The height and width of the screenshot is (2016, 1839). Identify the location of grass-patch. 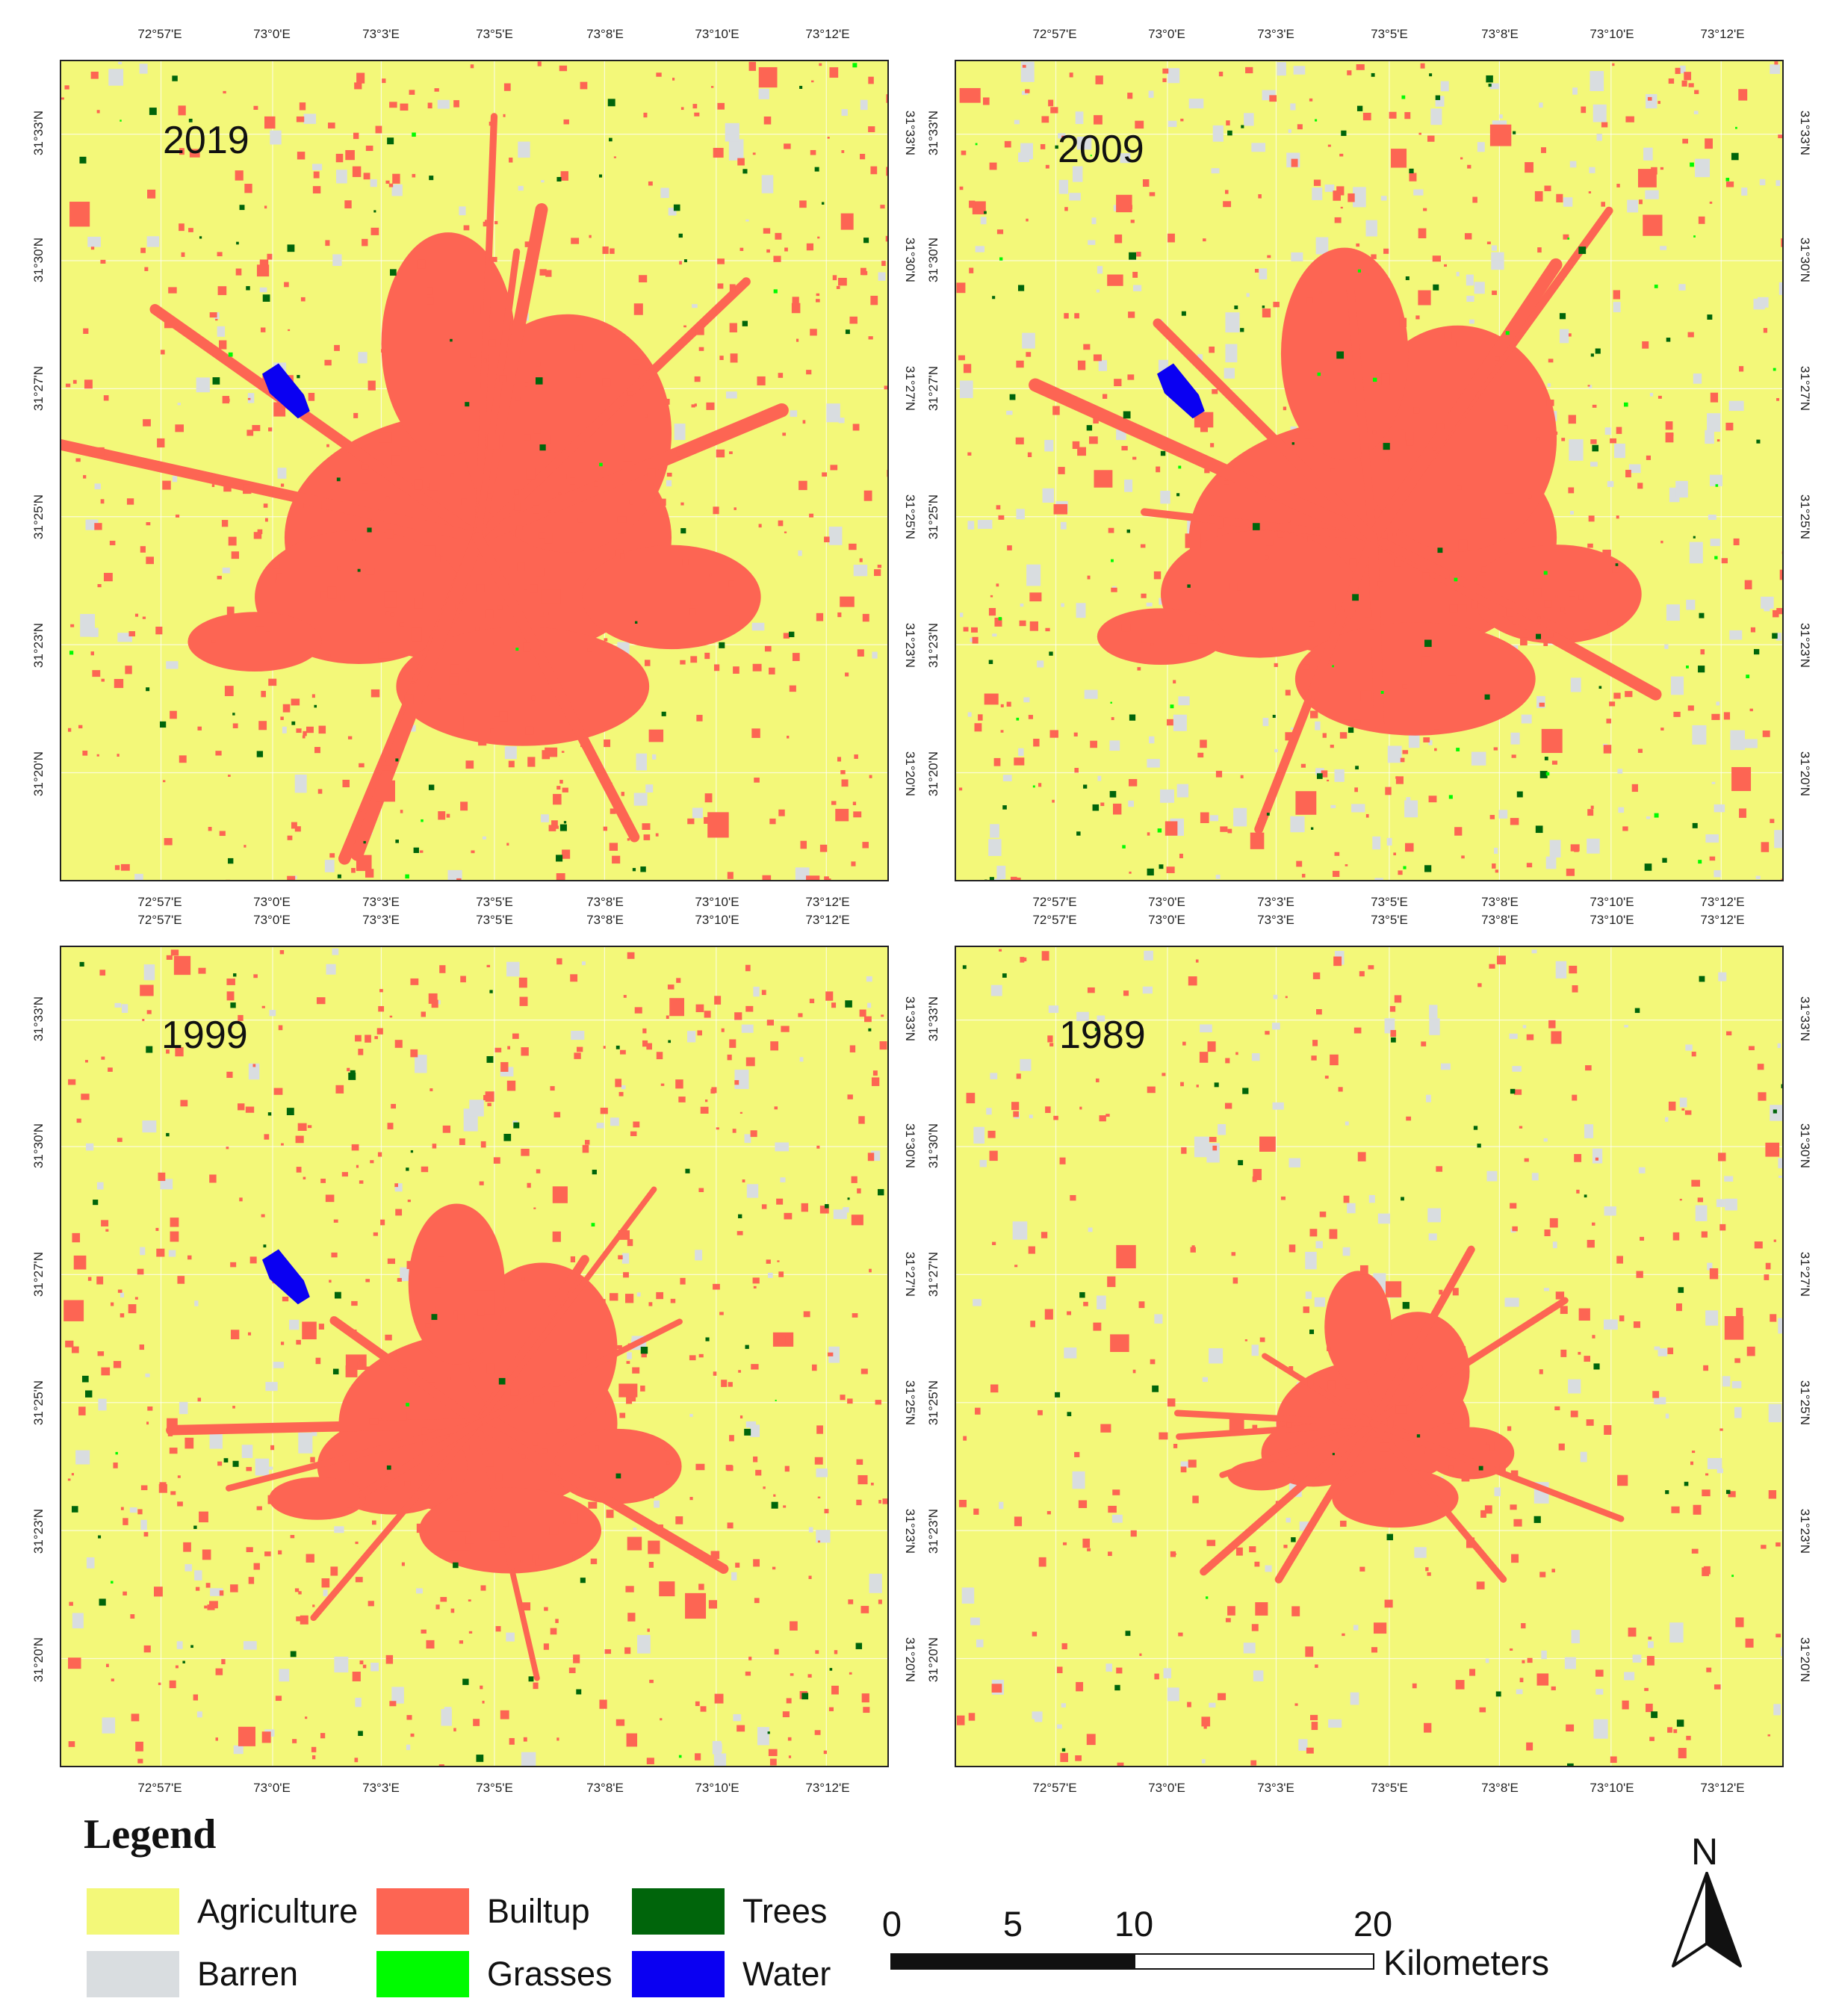
(1382, 692).